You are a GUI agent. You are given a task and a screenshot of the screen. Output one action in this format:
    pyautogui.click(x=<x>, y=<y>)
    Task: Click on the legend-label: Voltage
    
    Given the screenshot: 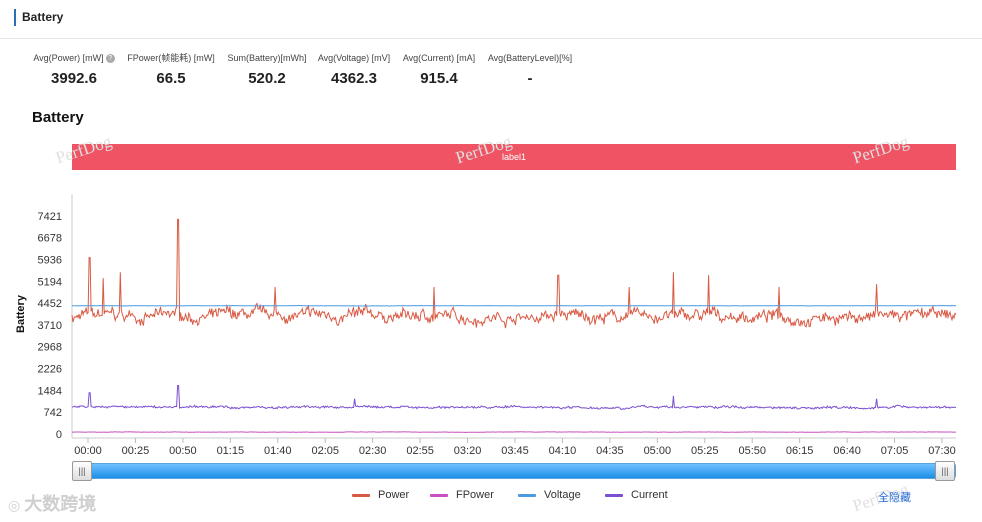 What is the action you would take?
    pyautogui.click(x=562, y=495)
    